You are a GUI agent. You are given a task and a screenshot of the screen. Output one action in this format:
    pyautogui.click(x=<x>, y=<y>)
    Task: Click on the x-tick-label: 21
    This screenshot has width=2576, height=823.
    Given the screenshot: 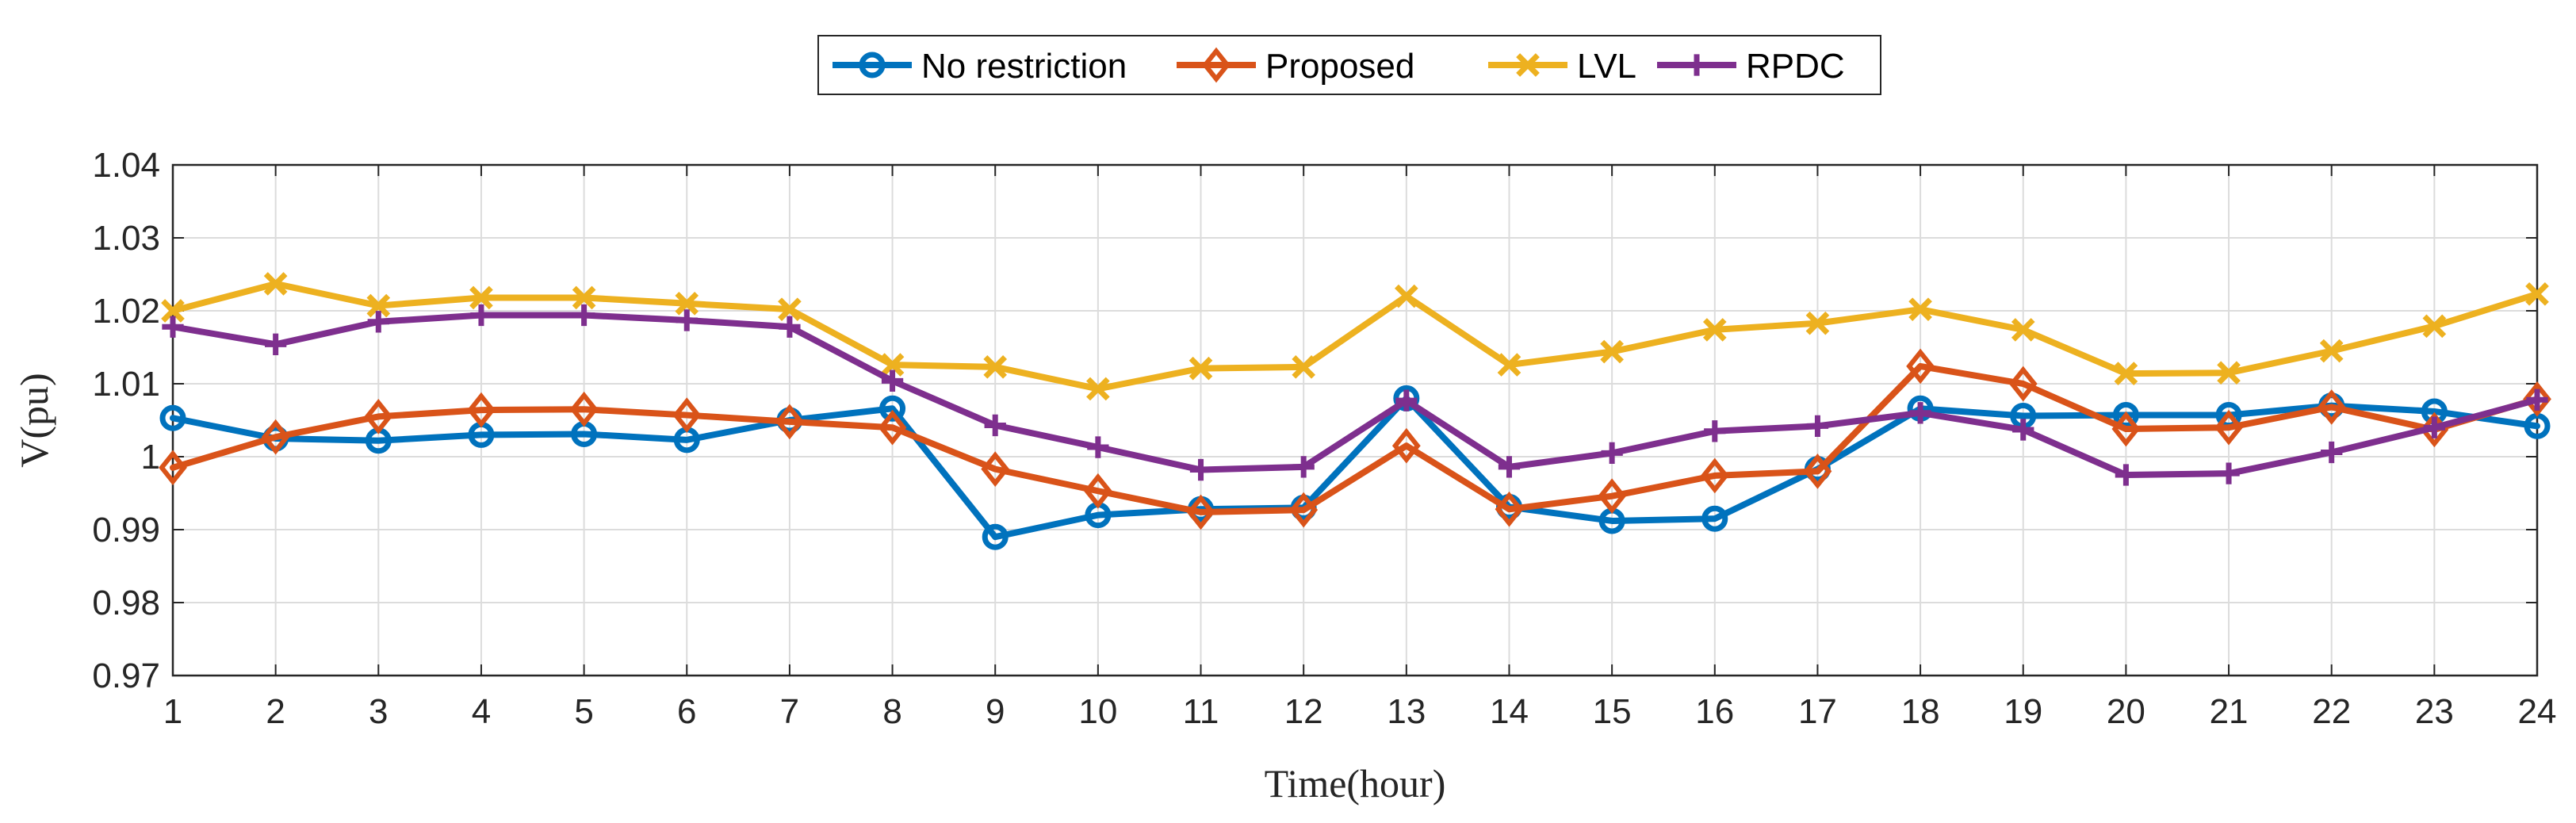 What is the action you would take?
    pyautogui.click(x=2229, y=712)
    